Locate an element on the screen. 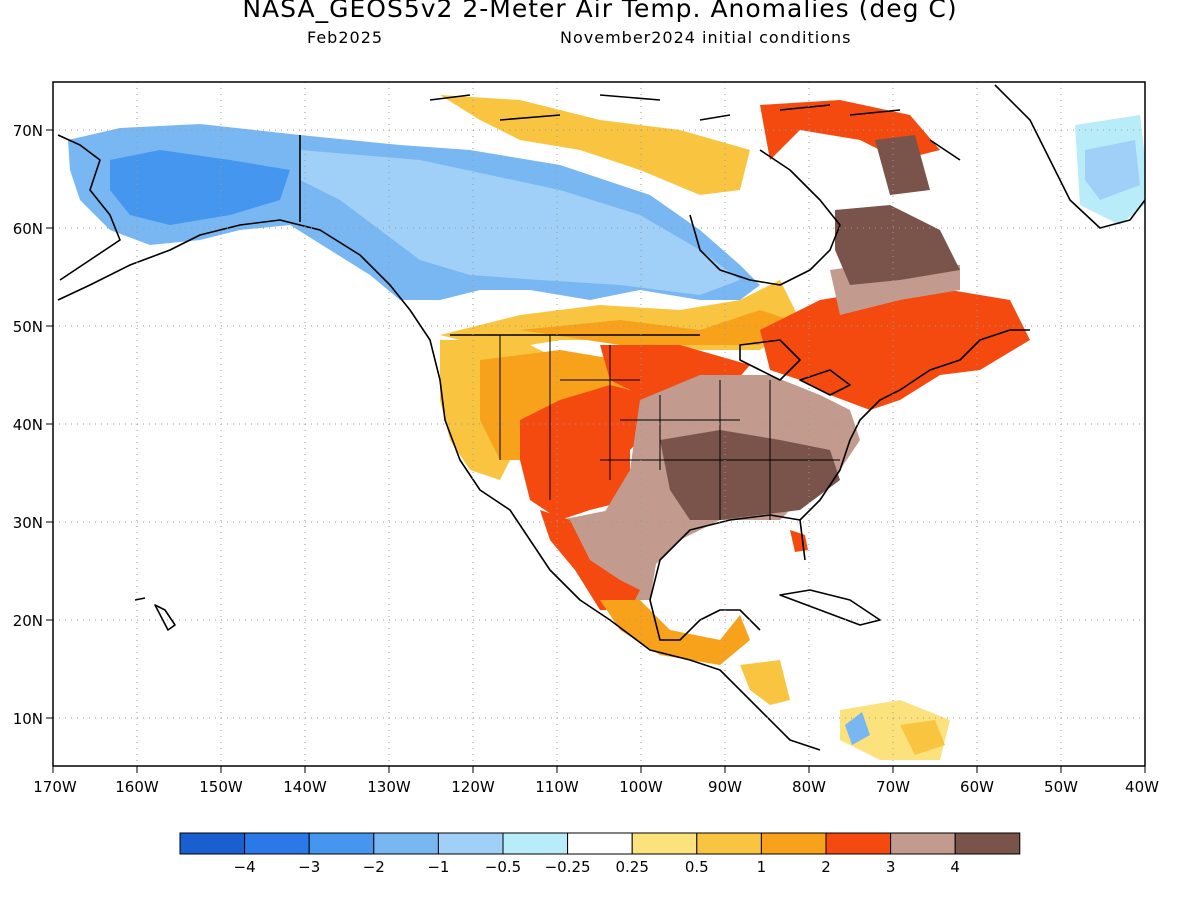 The image size is (1200, 900). hawaii-islands is located at coordinates (155, 614).